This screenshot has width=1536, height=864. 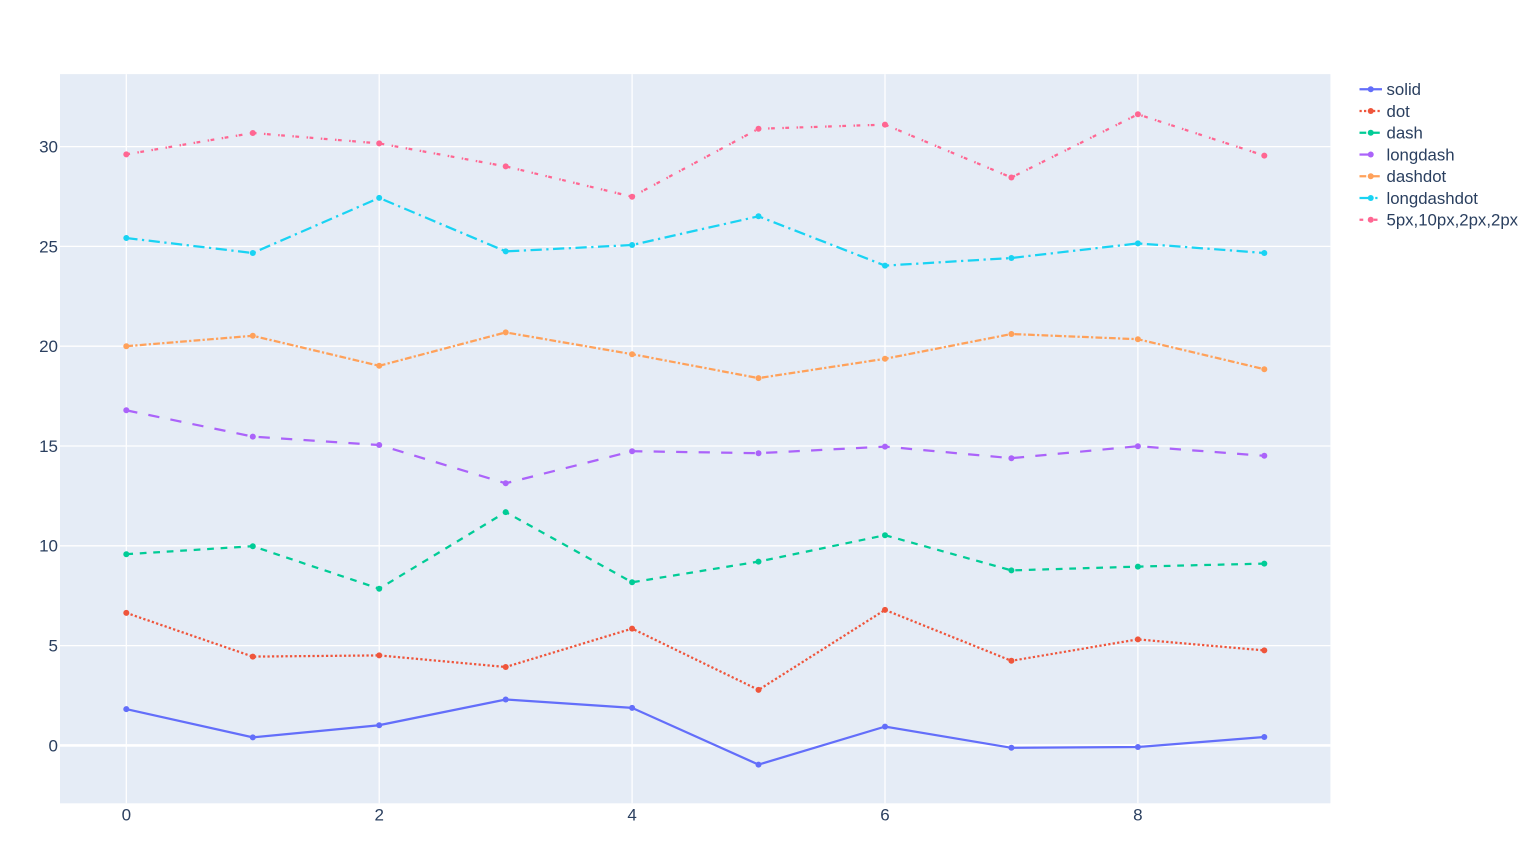 I want to click on svg-text: 20, so click(x=48, y=346).